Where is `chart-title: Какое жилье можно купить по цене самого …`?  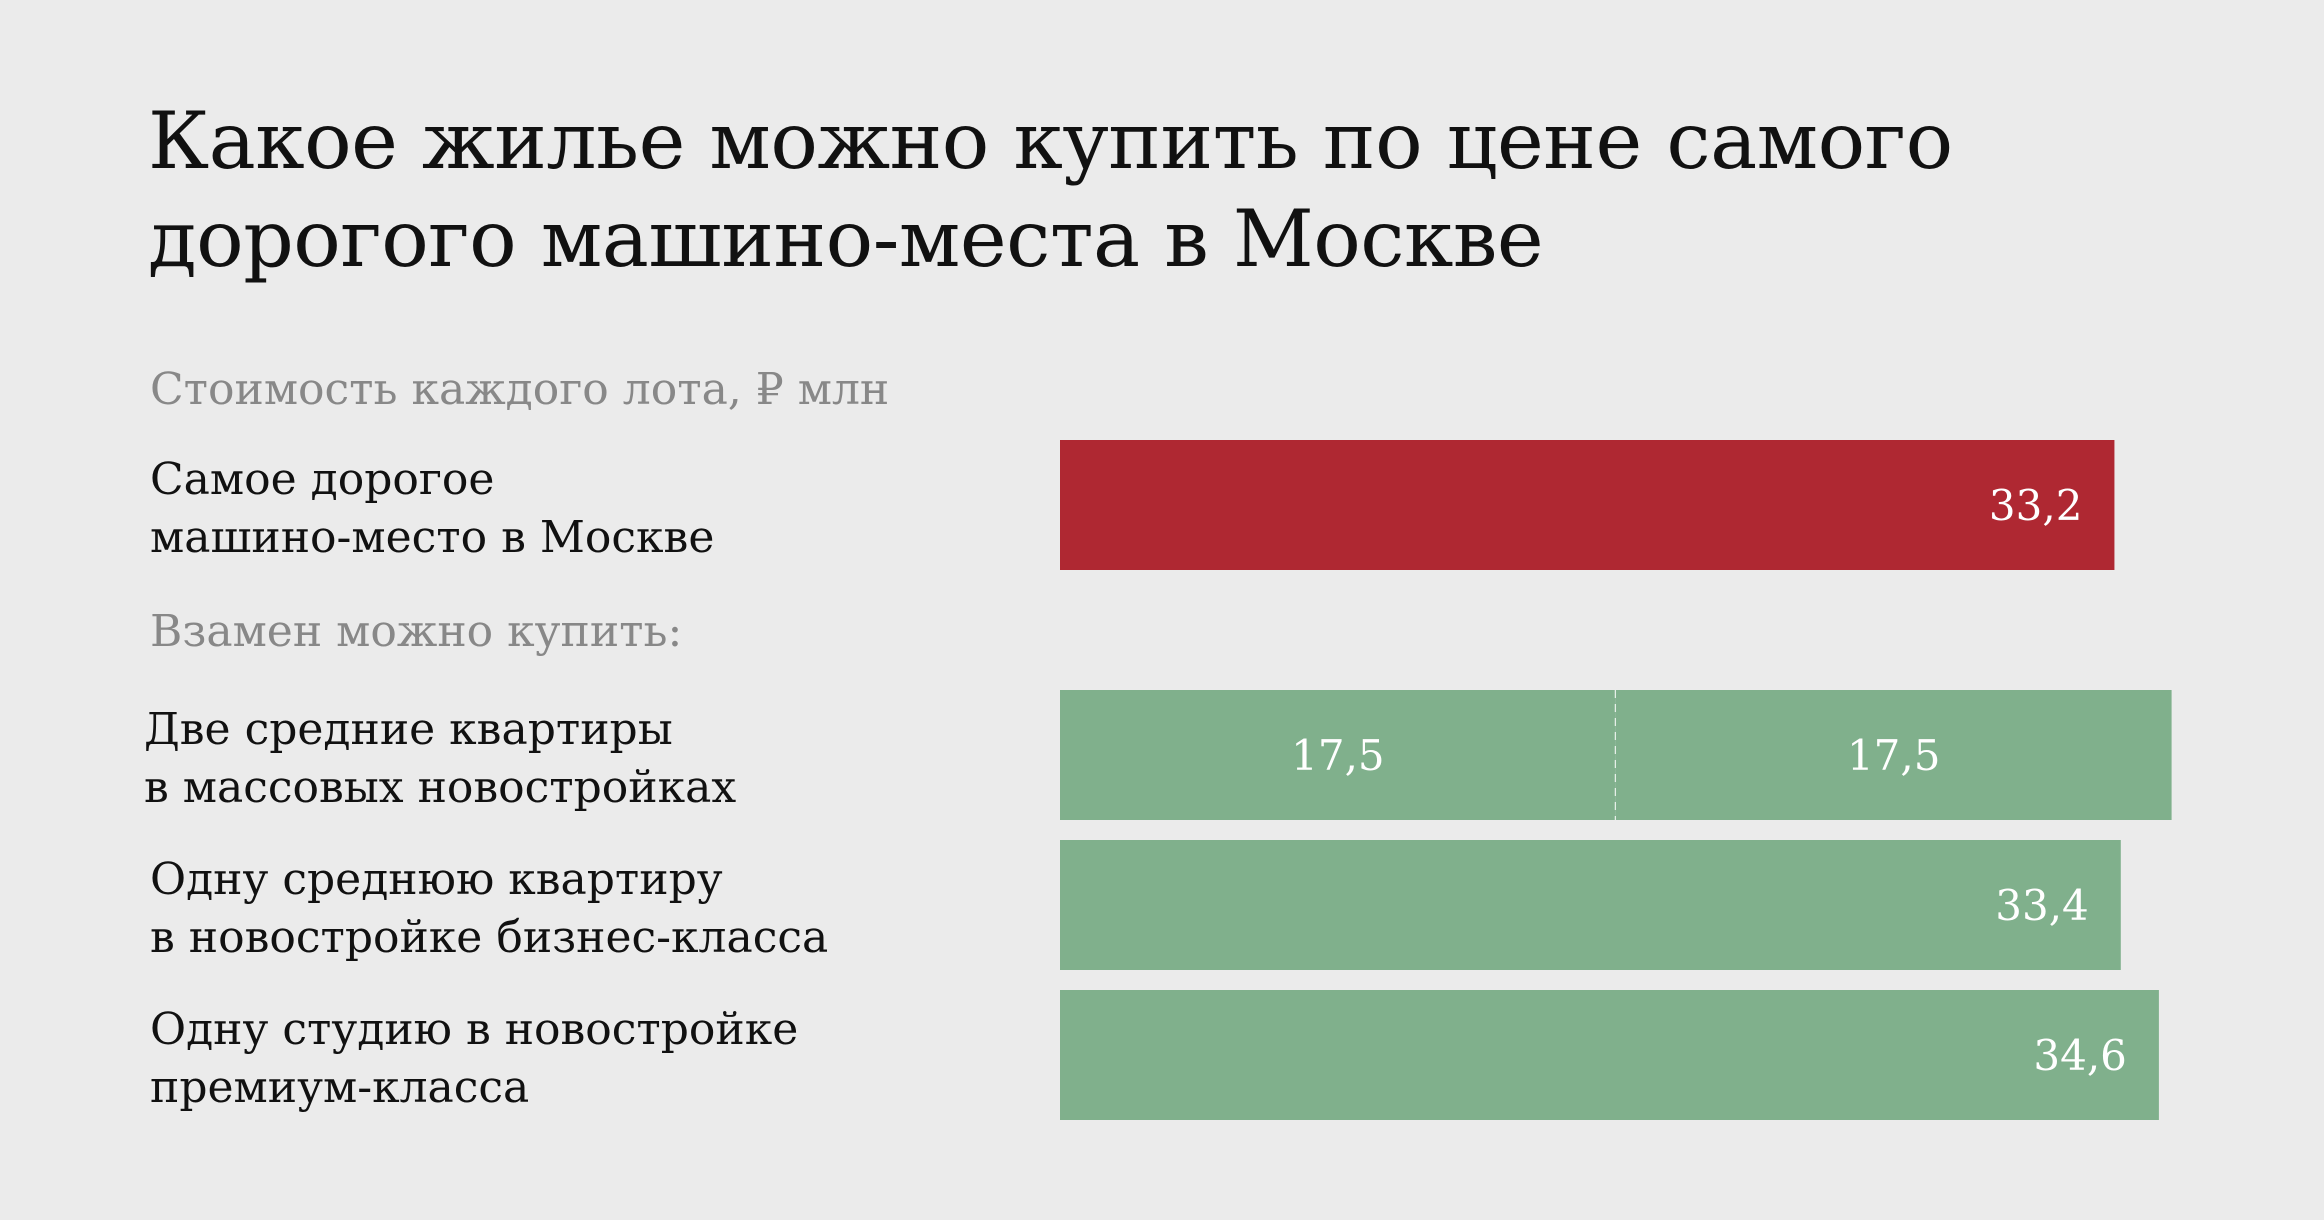 chart-title: Какое жилье можно купить по цене самого … is located at coordinates (1098, 190).